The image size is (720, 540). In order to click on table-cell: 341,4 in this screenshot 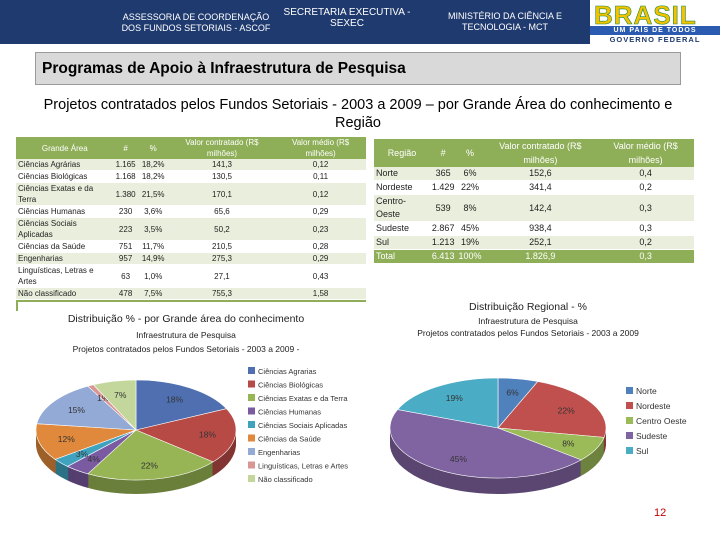, I will do `click(540, 187)`.